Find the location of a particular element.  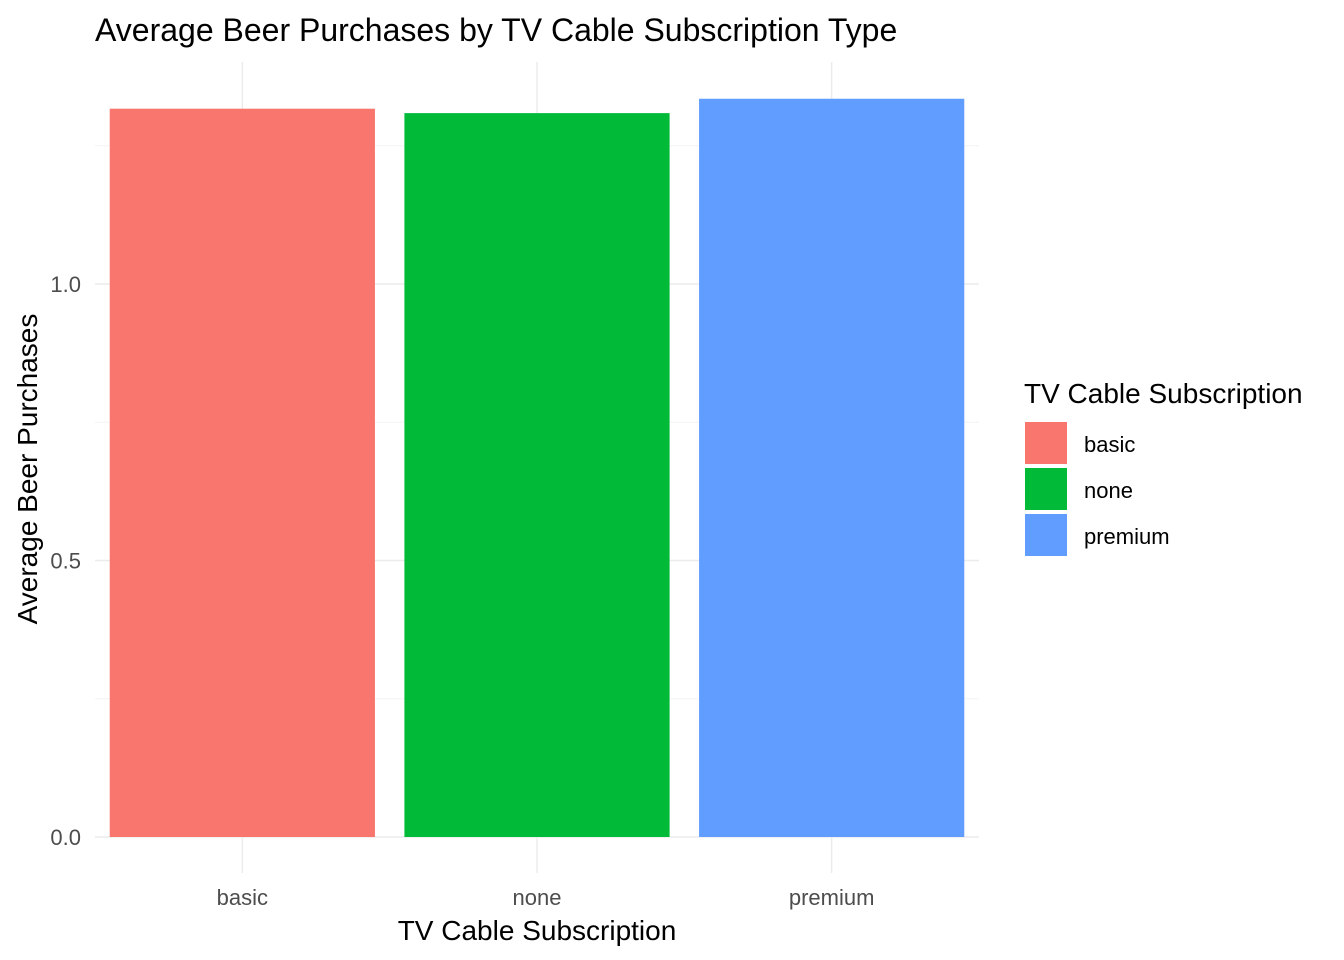

legend-label-basic: basic is located at coordinates (1109, 444).